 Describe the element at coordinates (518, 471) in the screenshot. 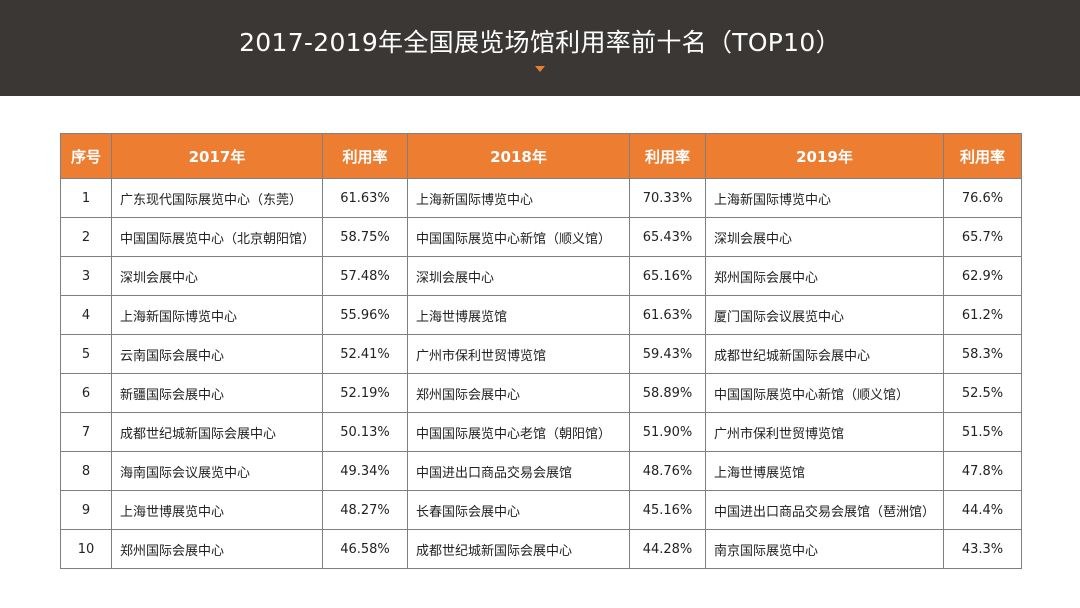

I see `venue-2018-cell: 中国进出口商品交易会展馆` at that location.